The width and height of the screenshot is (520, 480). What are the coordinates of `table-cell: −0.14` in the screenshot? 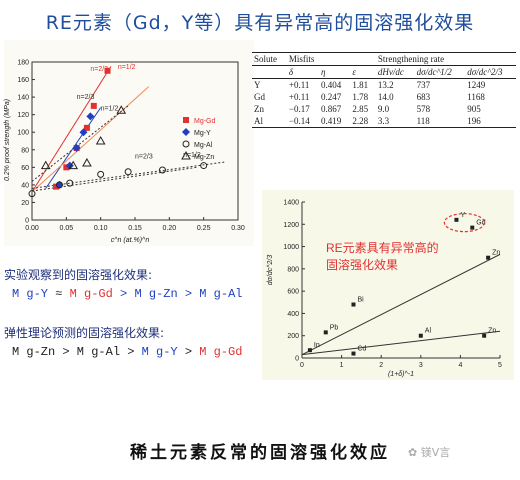 It's located at (302, 121).